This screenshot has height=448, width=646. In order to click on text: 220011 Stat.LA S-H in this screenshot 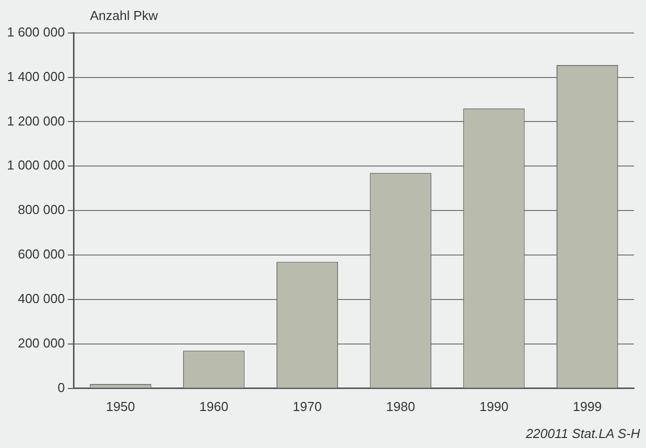, I will do `click(583, 433)`.